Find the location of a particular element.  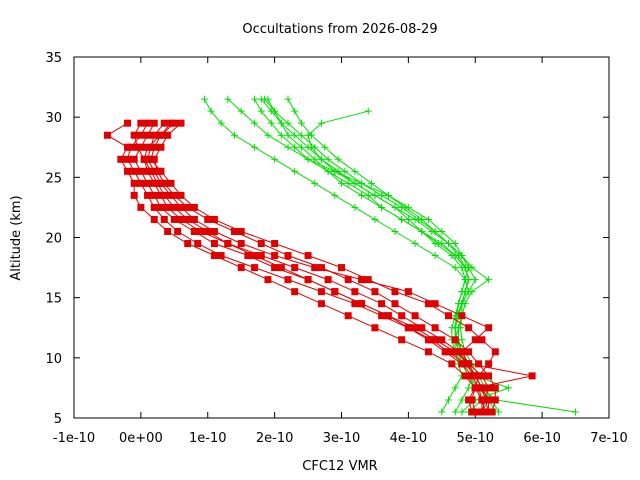

y-tick-label: 10 is located at coordinates (53, 359).